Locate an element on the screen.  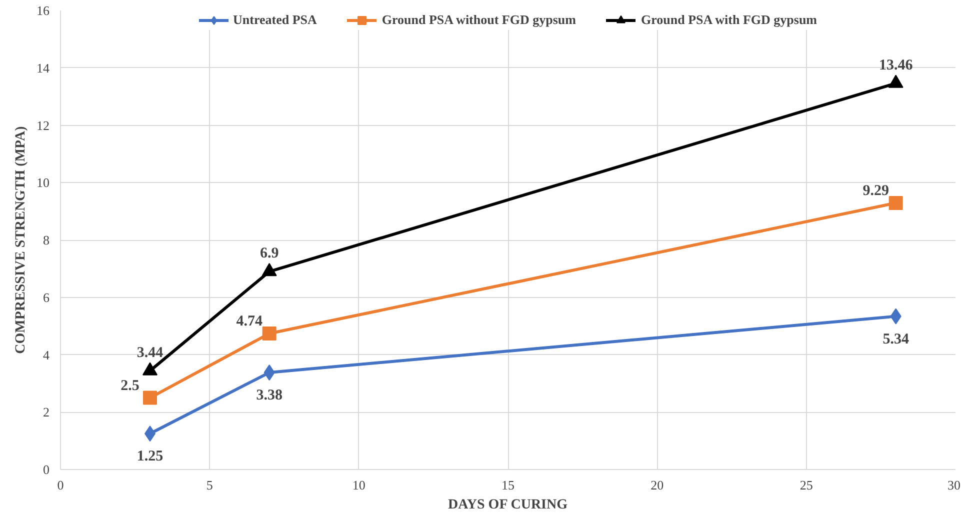
legend-label: Ground PSA without FGD gypsum is located at coordinates (479, 20).